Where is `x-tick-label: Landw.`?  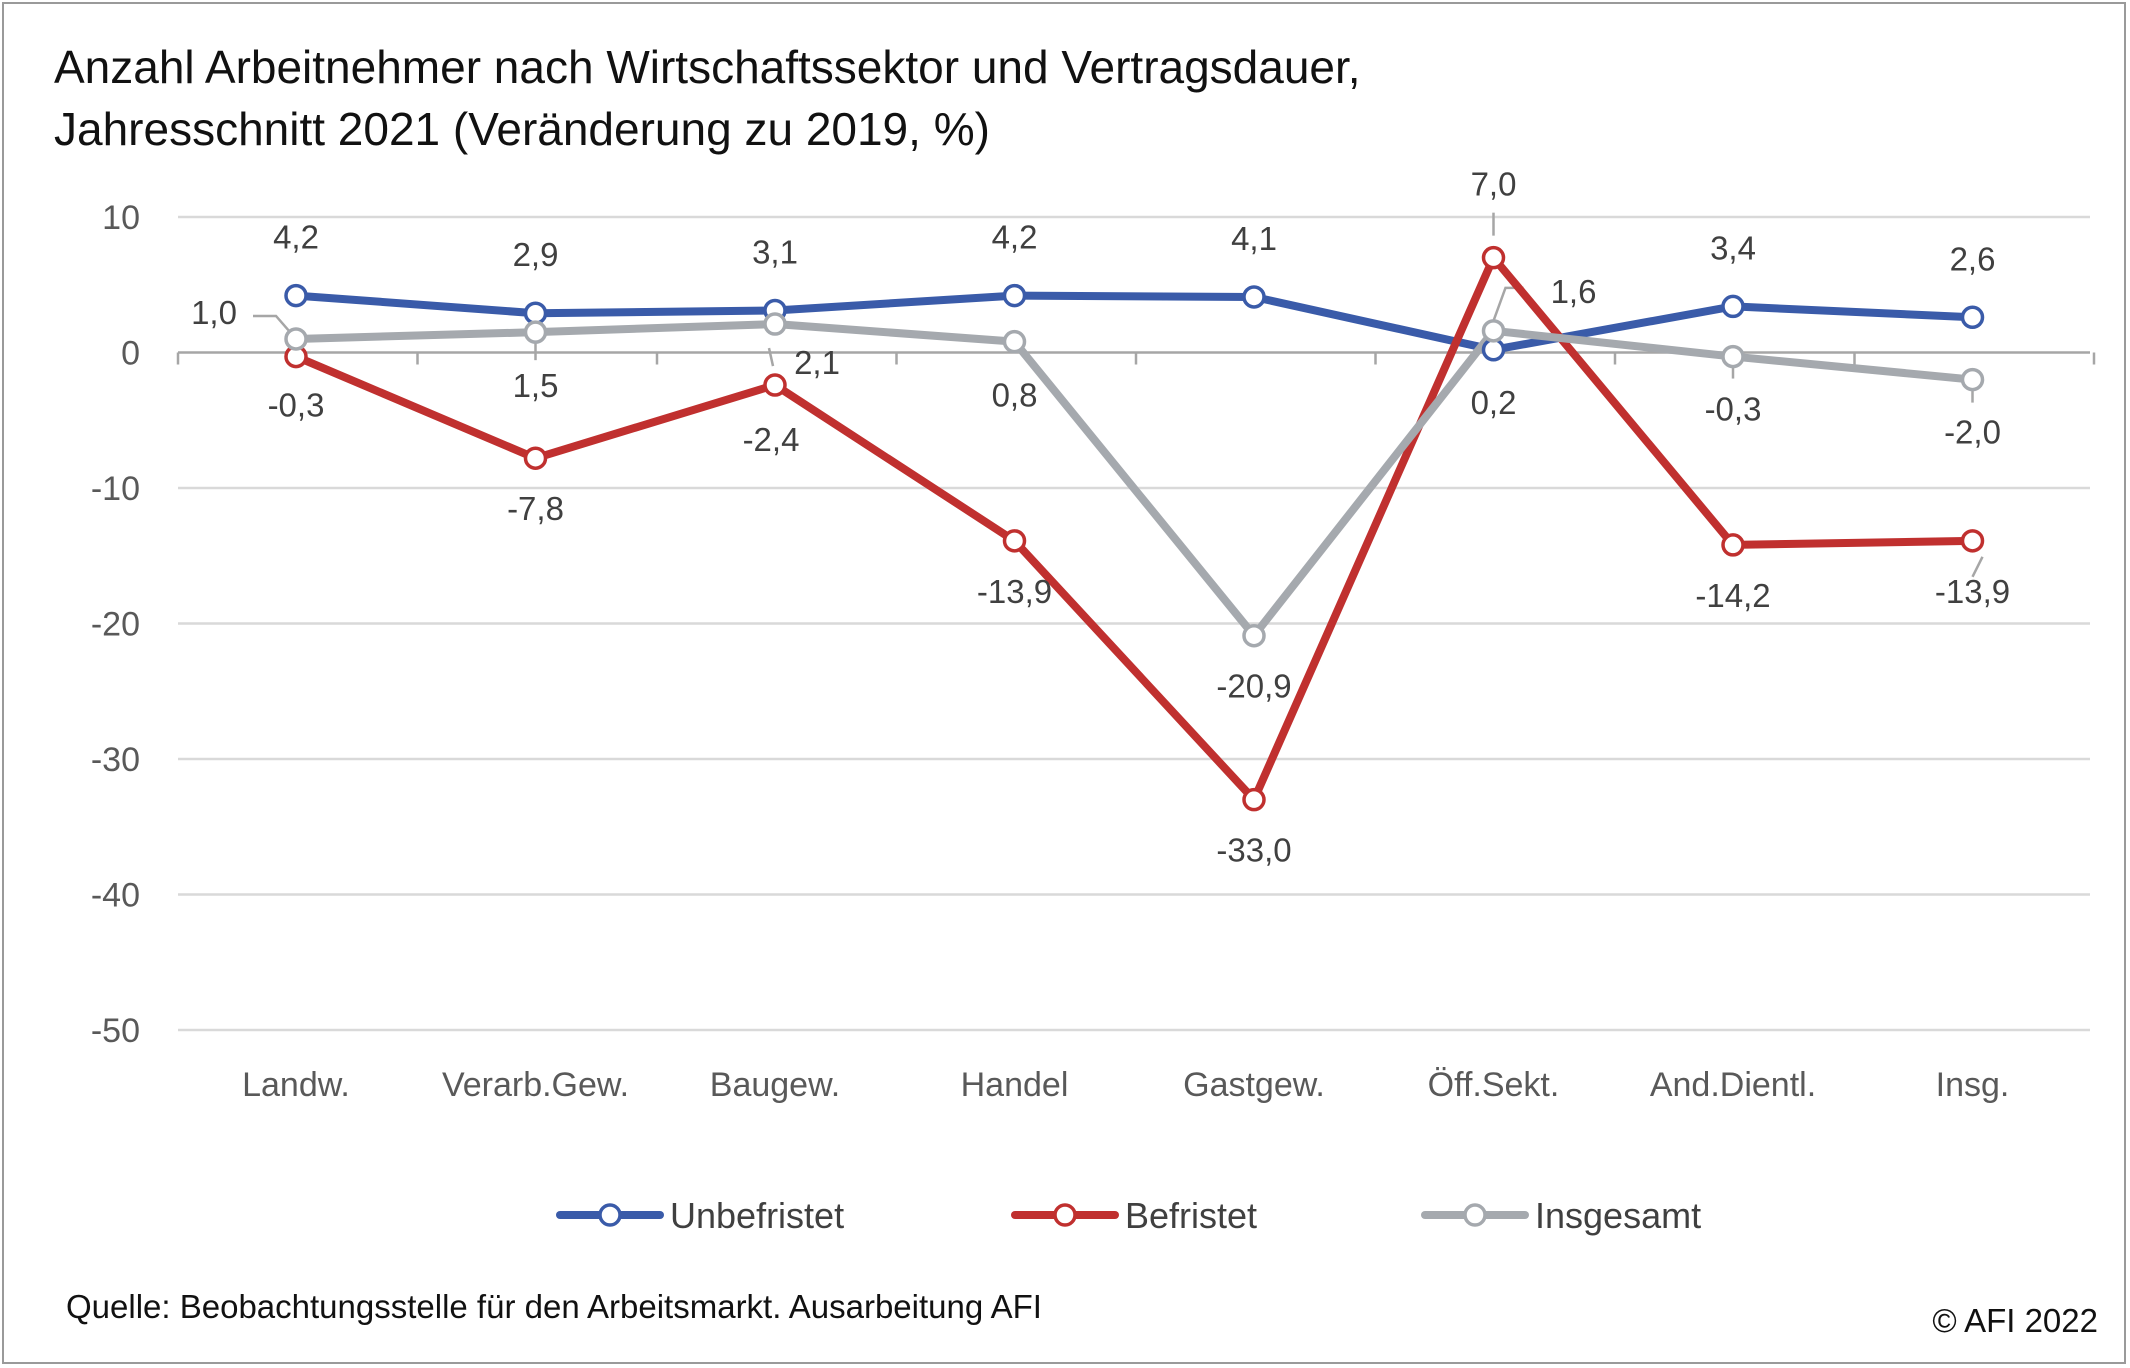 x-tick-label: Landw. is located at coordinates (296, 1085).